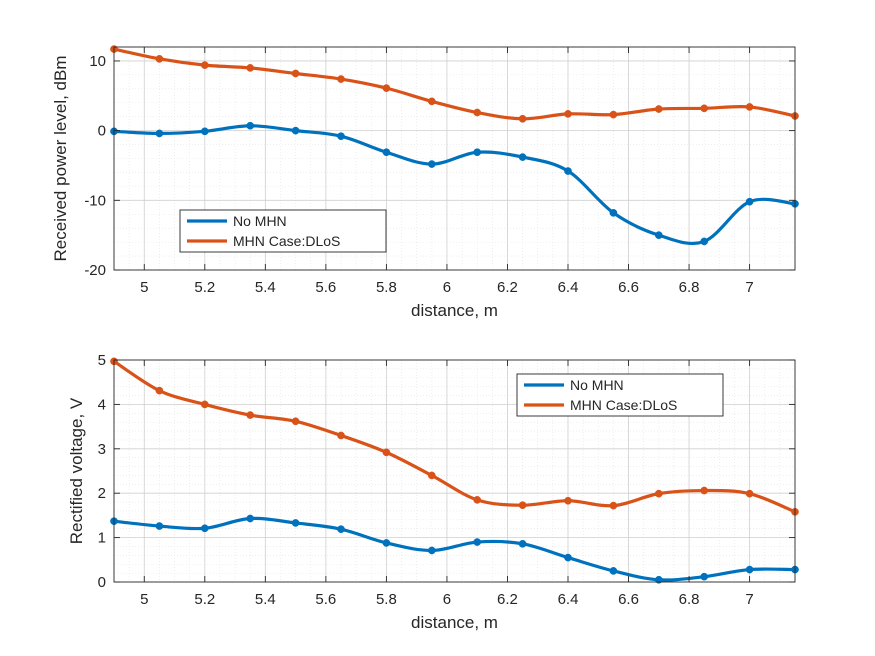  What do you see at coordinates (76, 470) in the screenshot?
I see `y-axis-label: Rectified voltage, V` at bounding box center [76, 470].